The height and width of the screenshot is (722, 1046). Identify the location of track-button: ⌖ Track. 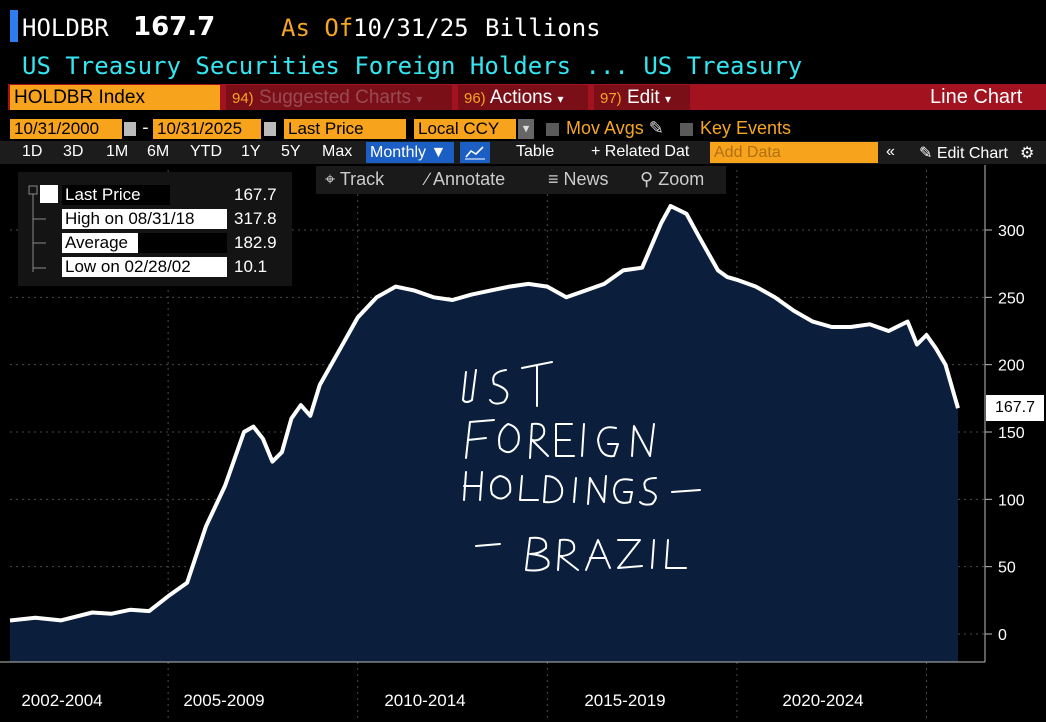
(354, 179).